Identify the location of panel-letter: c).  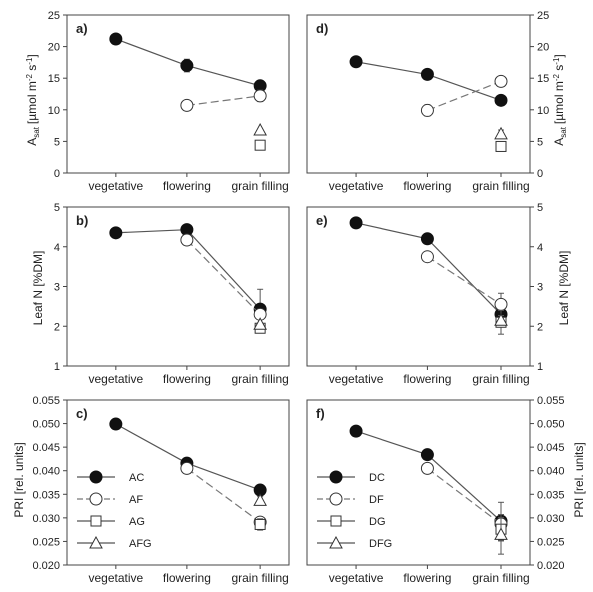
(82, 413).